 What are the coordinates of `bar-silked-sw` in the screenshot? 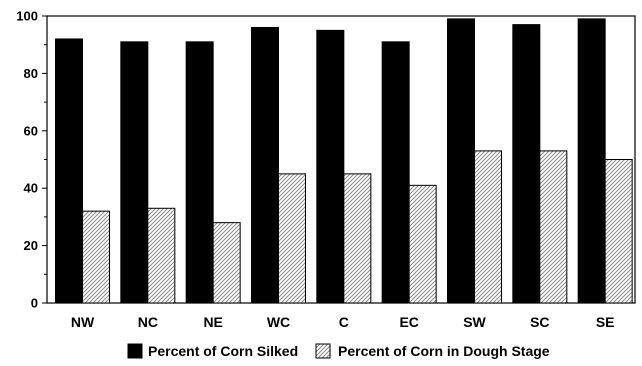 It's located at (461, 161).